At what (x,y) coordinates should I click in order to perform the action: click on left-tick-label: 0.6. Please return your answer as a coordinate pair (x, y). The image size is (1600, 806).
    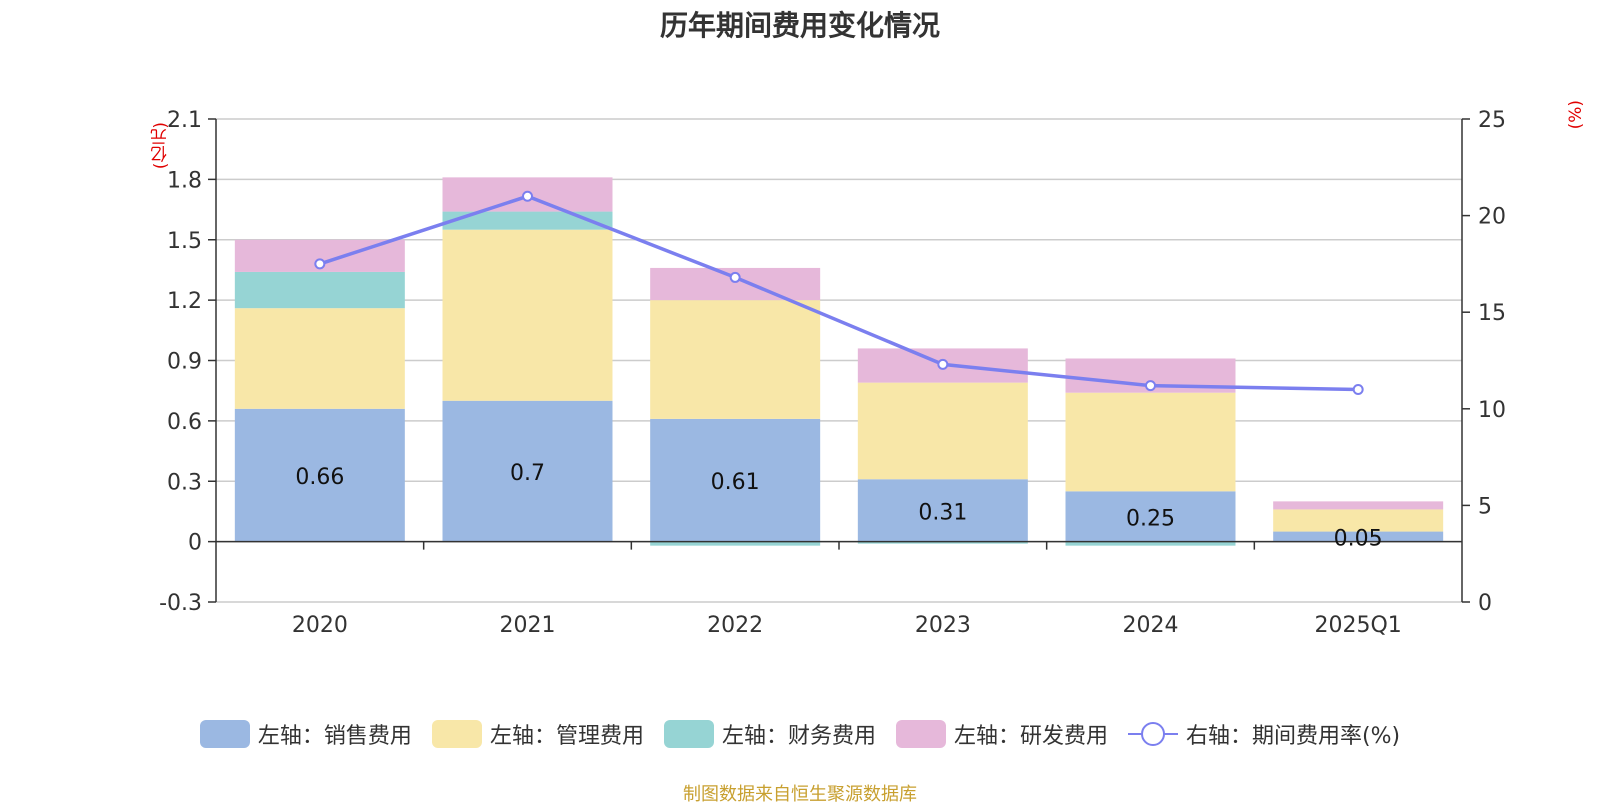
    Looking at the image, I should click on (184, 422).